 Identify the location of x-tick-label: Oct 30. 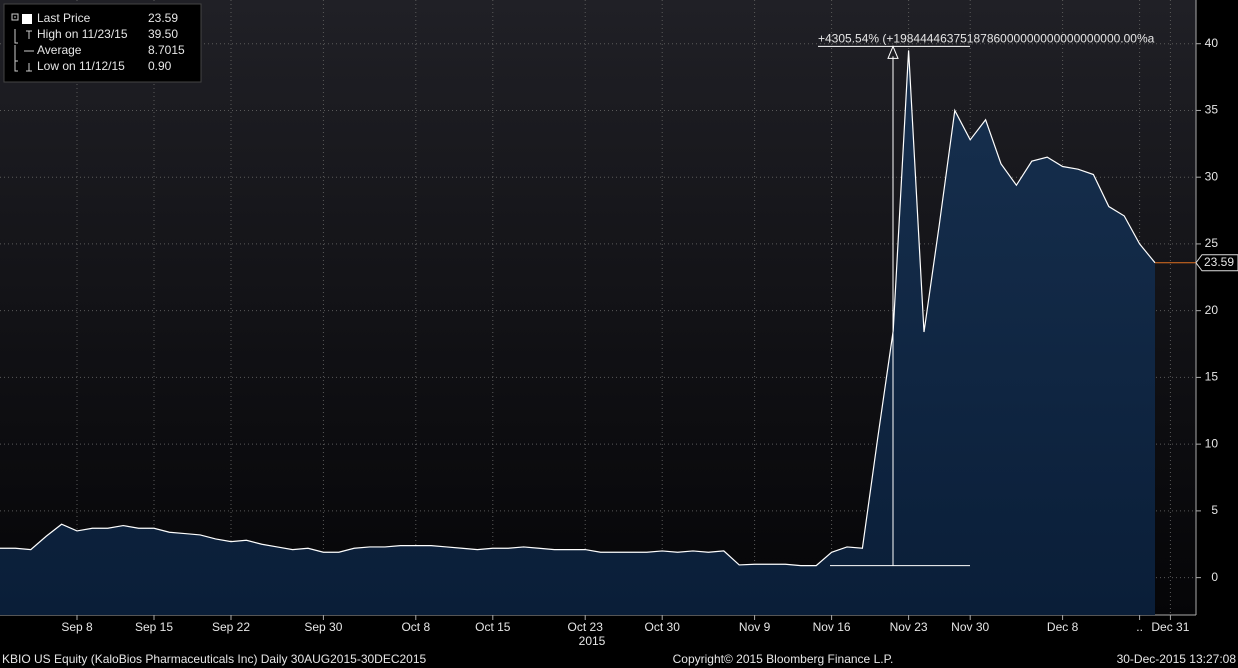
(663, 627).